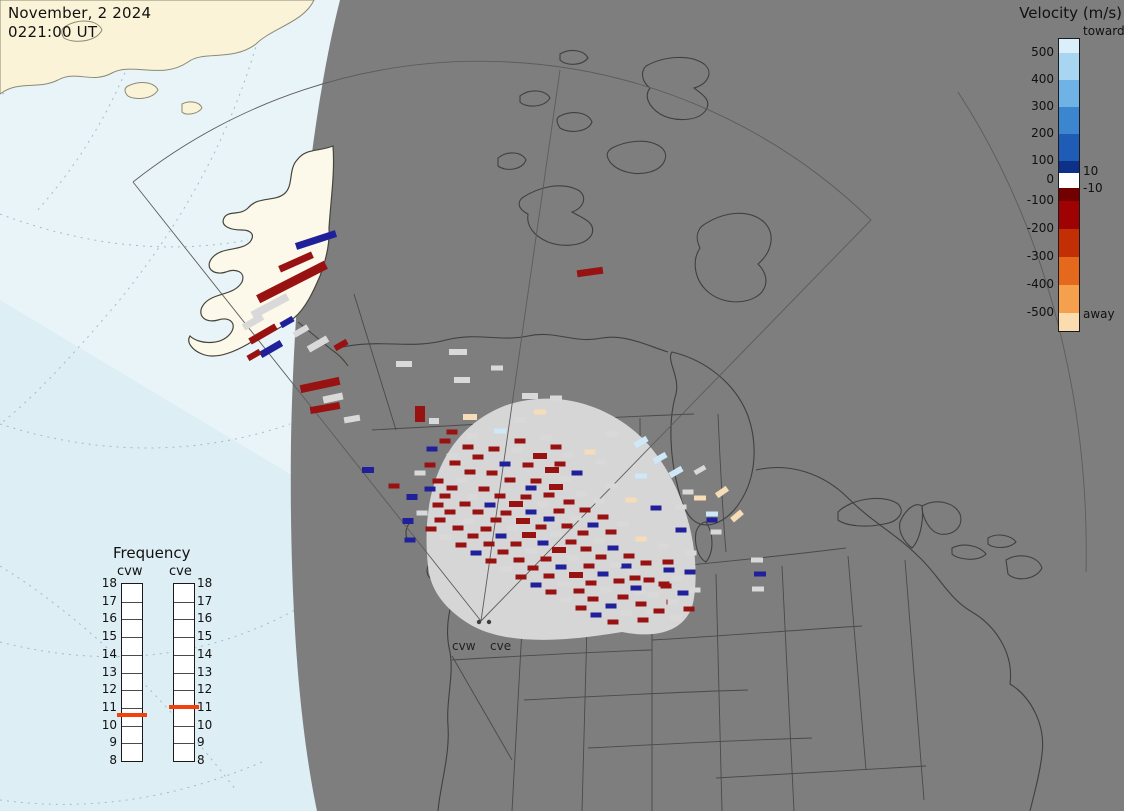  What do you see at coordinates (1069, 322) in the screenshot?
I see `velocity-segment-away-max` at bounding box center [1069, 322].